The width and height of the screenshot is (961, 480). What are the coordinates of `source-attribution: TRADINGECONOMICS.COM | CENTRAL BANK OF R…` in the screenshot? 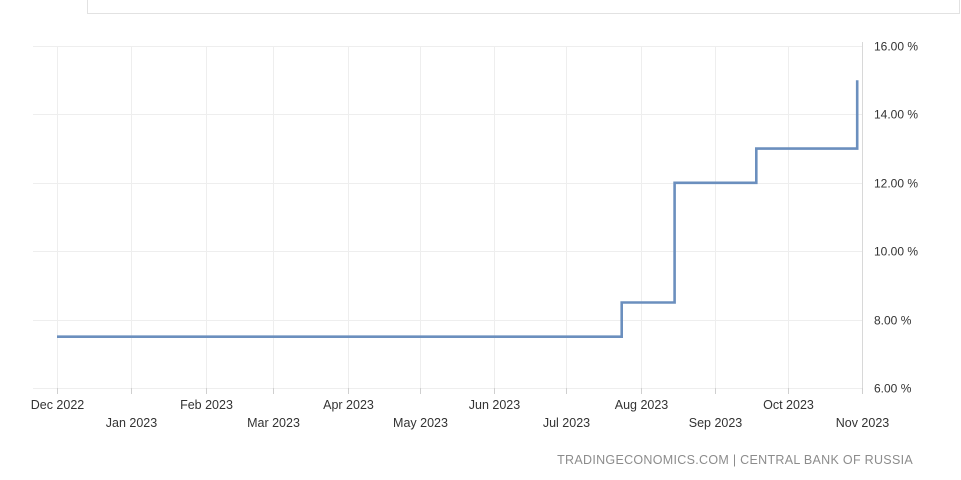 It's located at (735, 460).